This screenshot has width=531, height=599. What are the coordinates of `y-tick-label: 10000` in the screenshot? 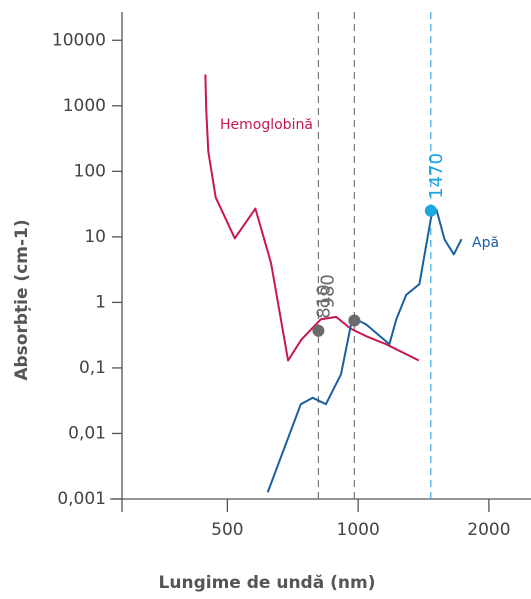 It's located at (79, 40).